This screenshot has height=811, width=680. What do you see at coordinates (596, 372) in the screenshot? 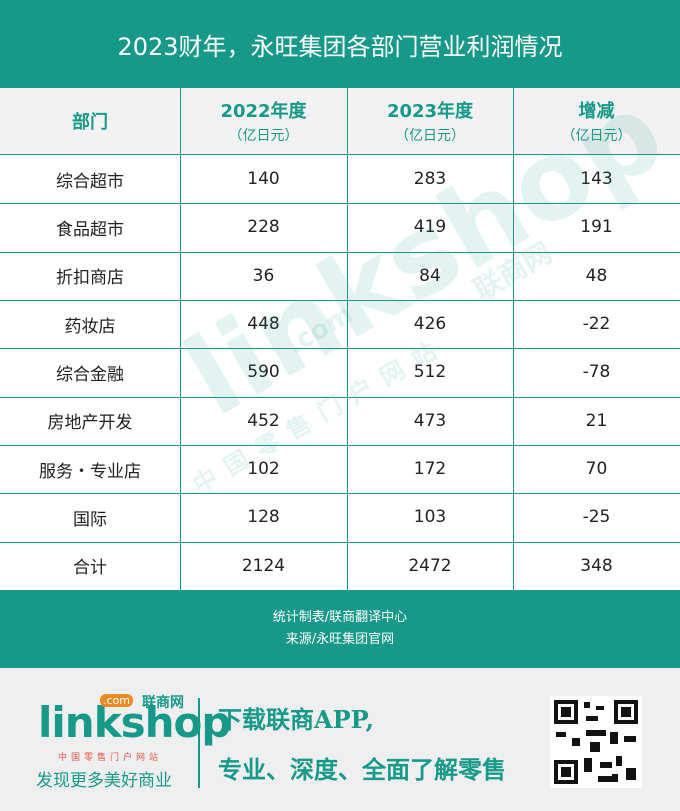
I see `table-cell: -78` at bounding box center [596, 372].